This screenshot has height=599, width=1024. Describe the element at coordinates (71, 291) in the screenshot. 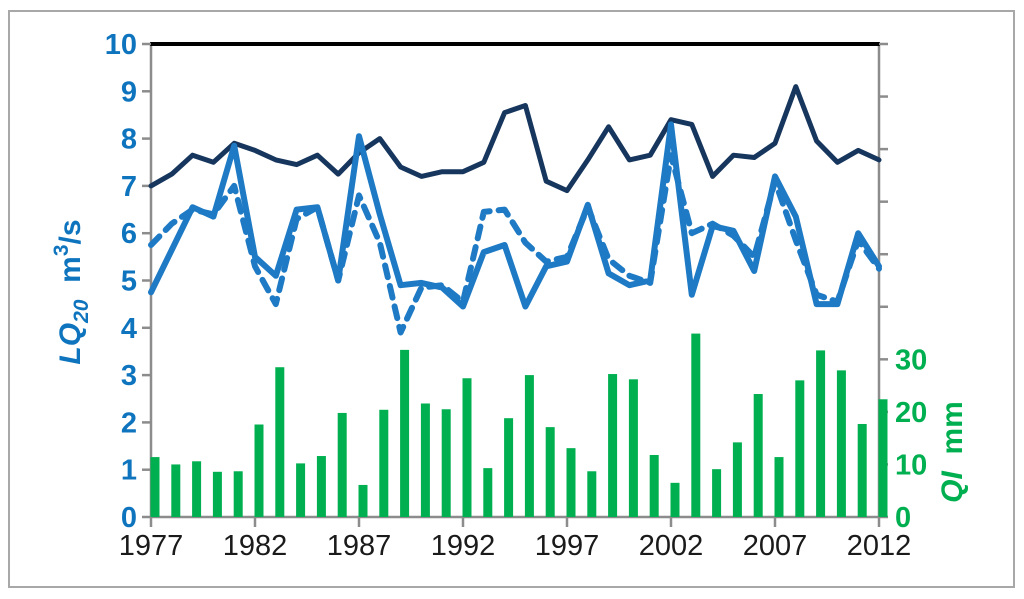

I see `left-axis-title: LQ20 m3/s` at that location.